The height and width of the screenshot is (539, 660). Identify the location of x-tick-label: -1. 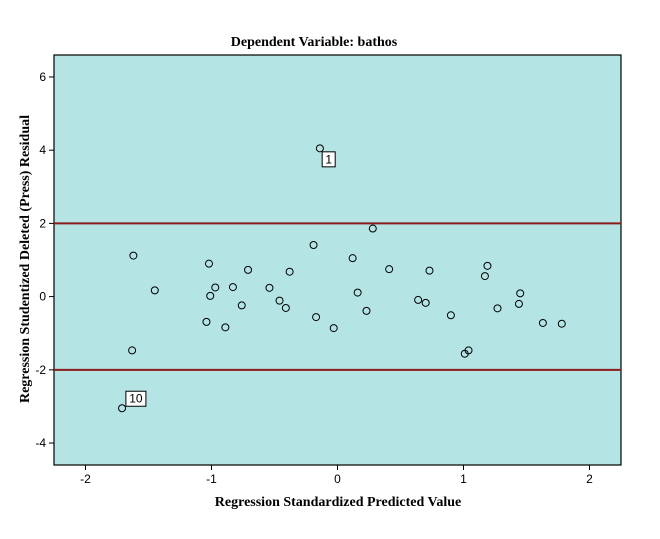
(211, 479).